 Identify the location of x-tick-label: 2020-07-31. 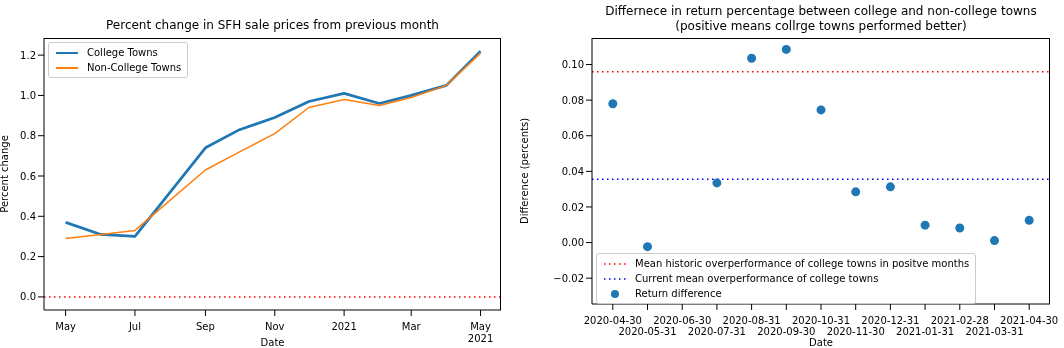
(716, 331).